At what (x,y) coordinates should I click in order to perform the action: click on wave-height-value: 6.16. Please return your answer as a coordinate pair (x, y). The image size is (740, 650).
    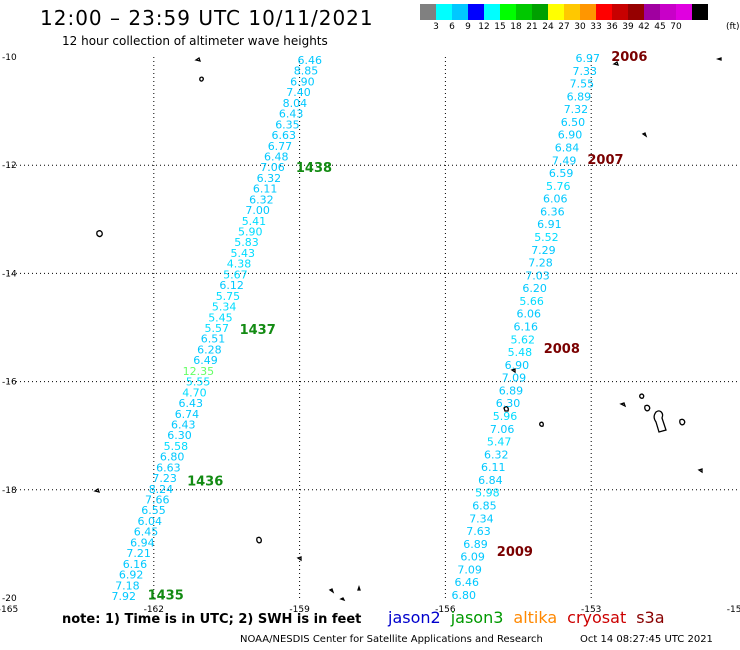
    Looking at the image, I should click on (135, 564).